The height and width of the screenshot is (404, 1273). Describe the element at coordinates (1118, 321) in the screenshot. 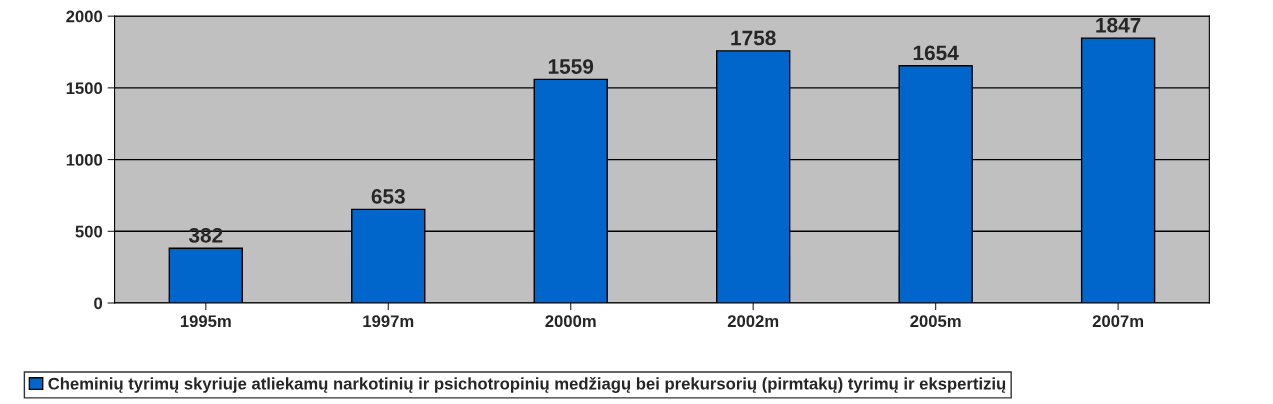

I see `x-tick-label: 2007m` at that location.